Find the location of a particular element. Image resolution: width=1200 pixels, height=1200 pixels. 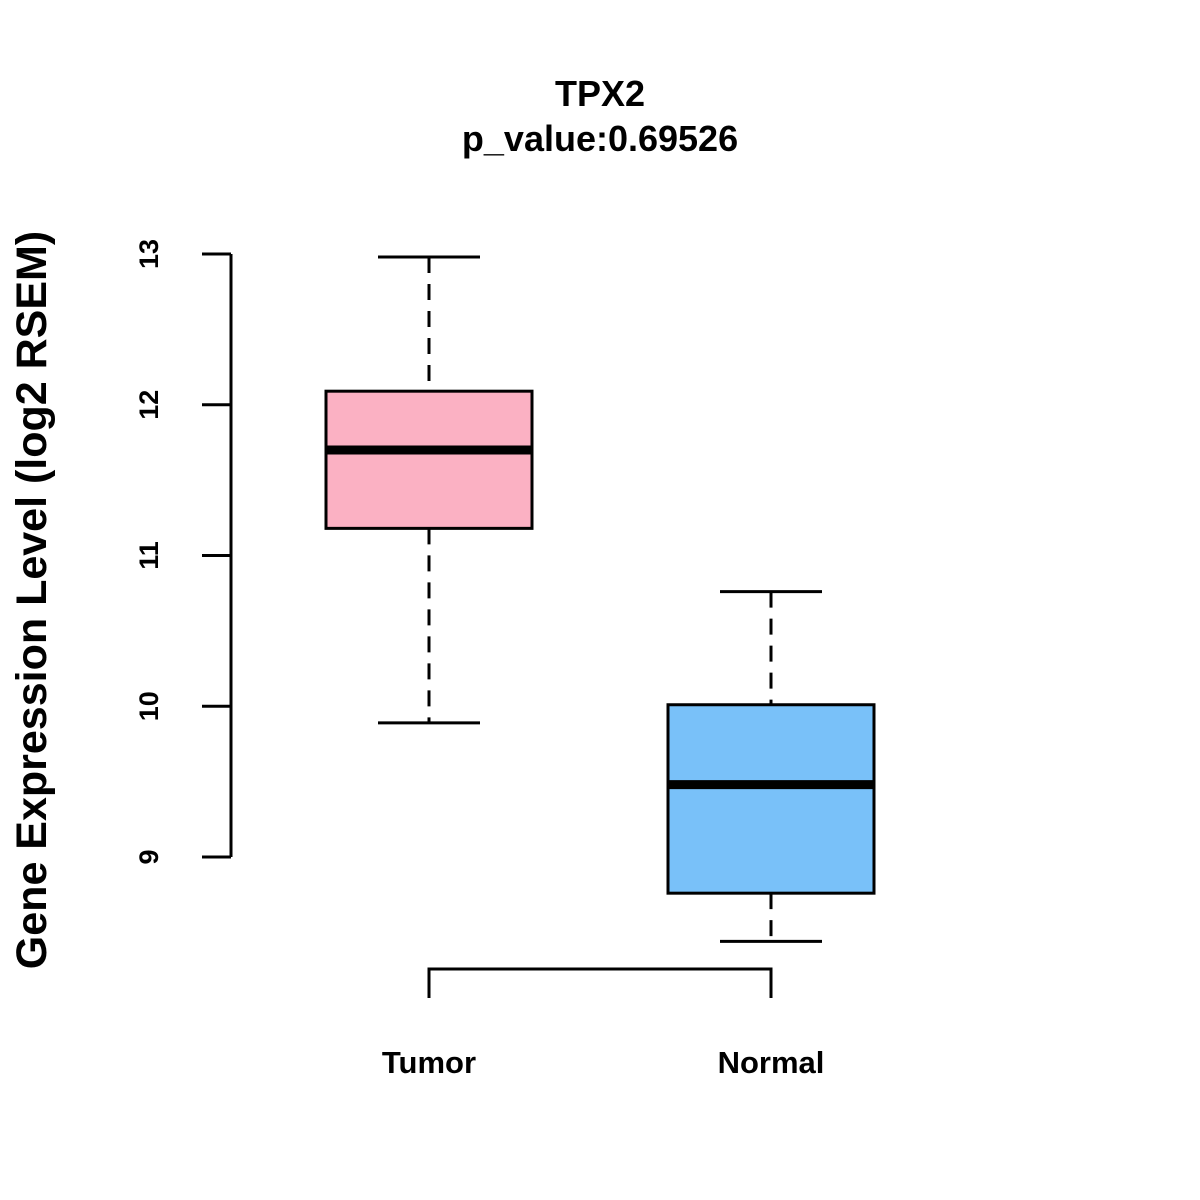

y-axis: 9 10 11 12 13 is located at coordinates (183, 552).